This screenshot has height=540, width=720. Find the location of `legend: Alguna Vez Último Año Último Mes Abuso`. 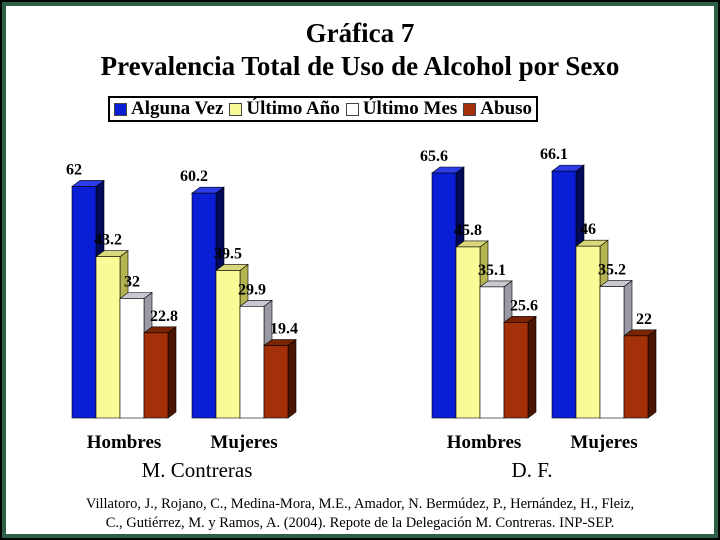

legend: Alguna Vez Último Año Último Mes Abuso is located at coordinates (323, 109).